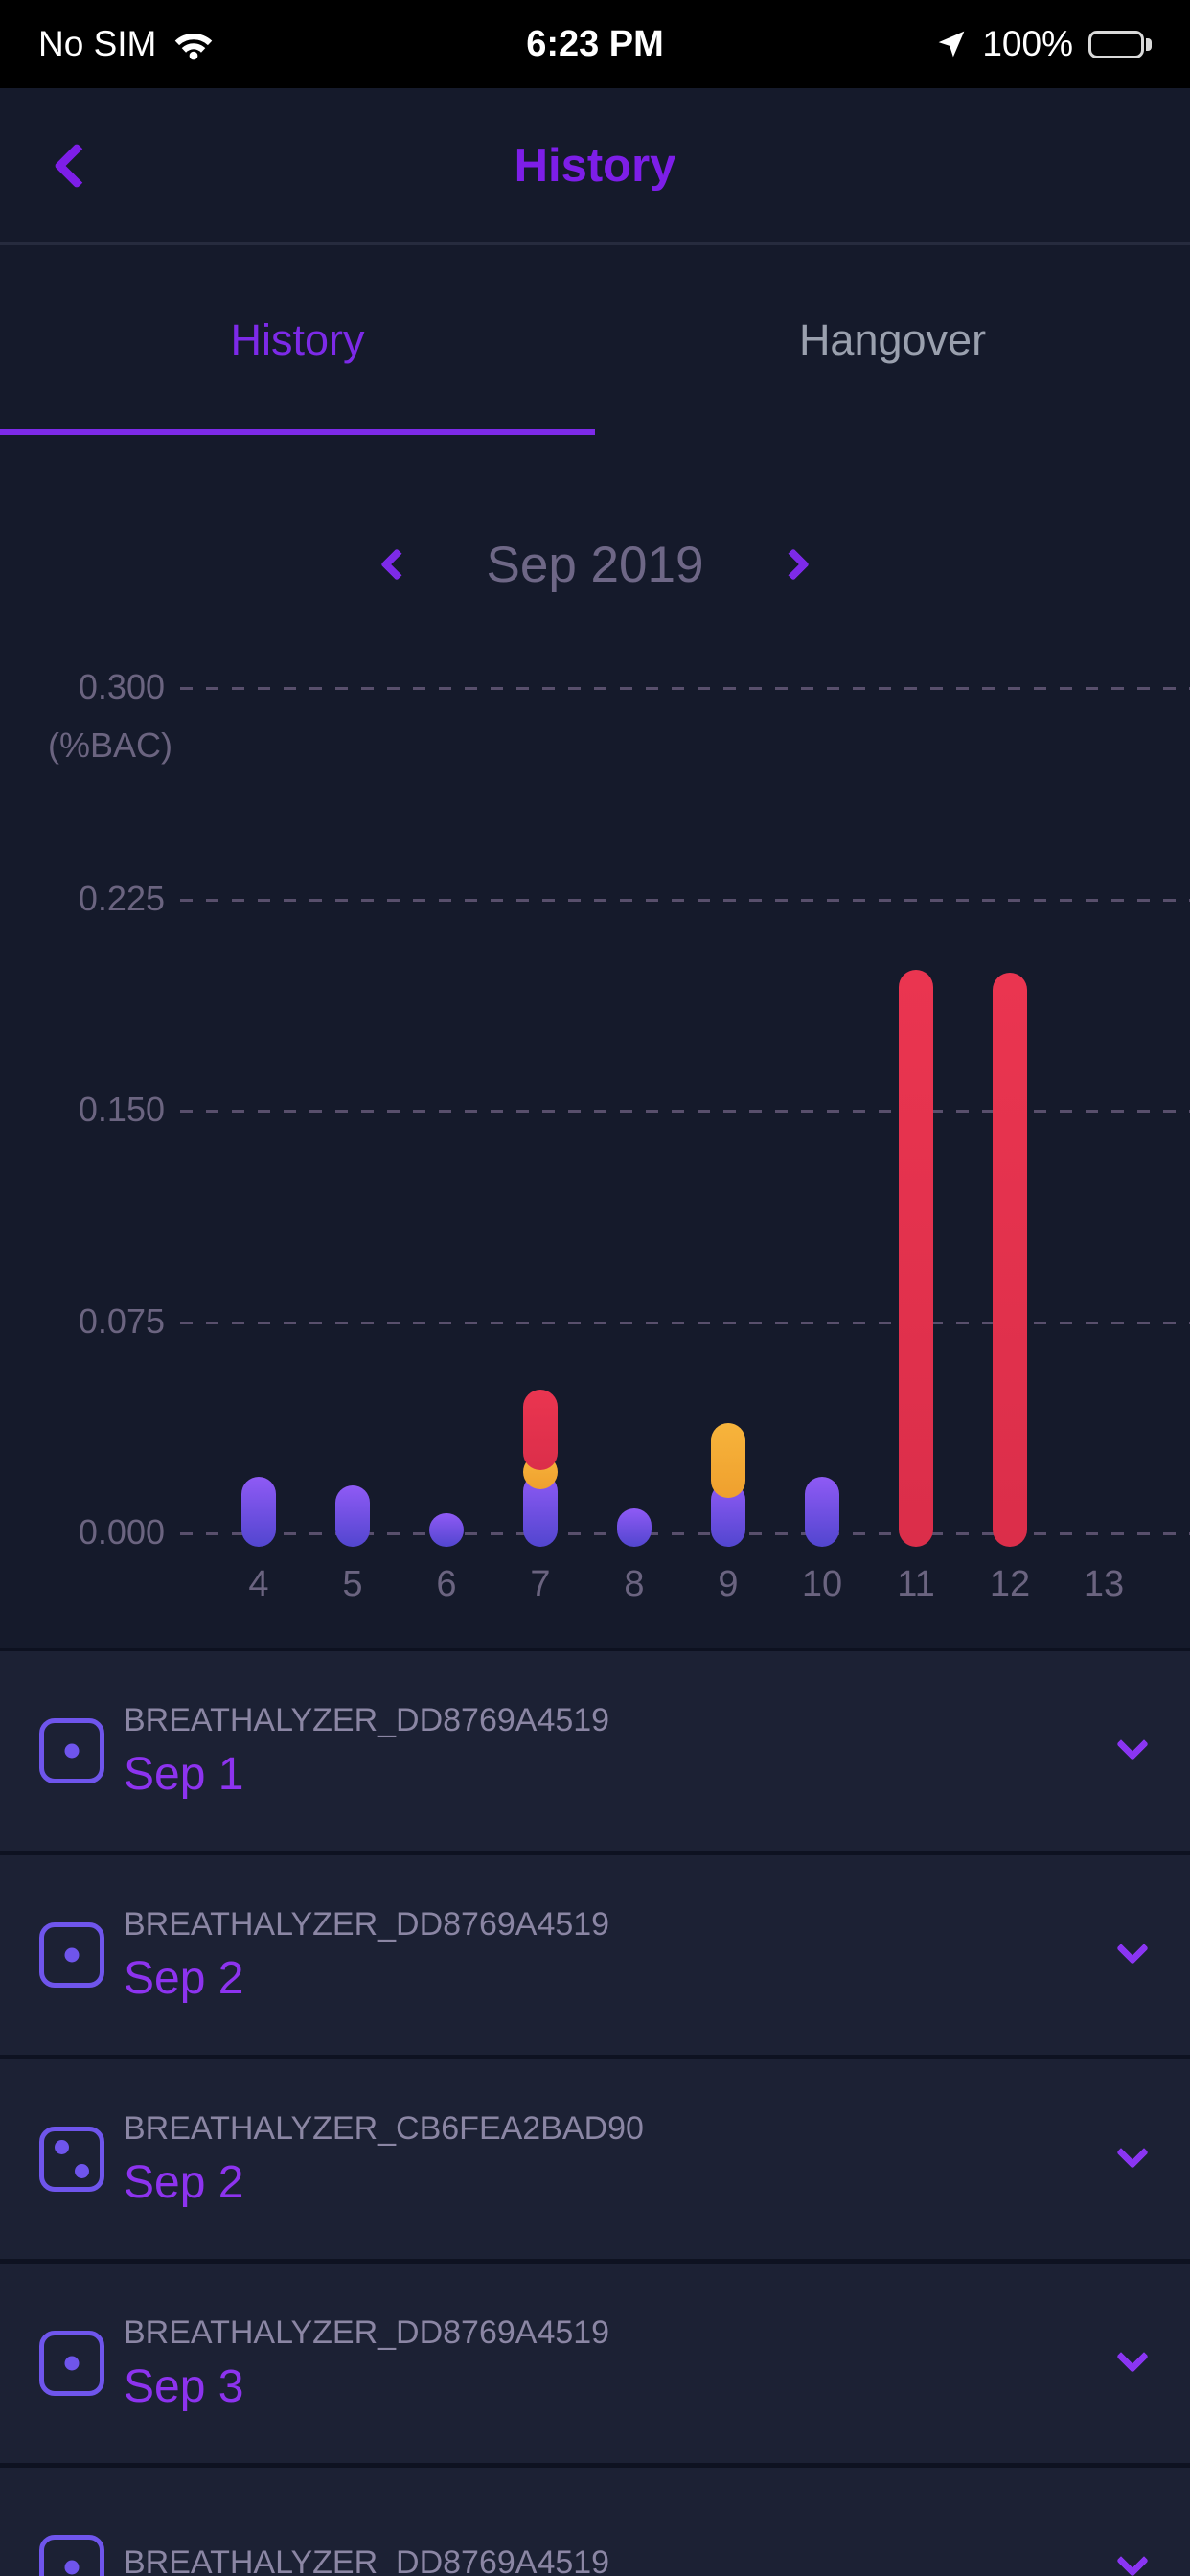  What do you see at coordinates (916, 1584) in the screenshot?
I see `x-axis-tick-label: 11` at bounding box center [916, 1584].